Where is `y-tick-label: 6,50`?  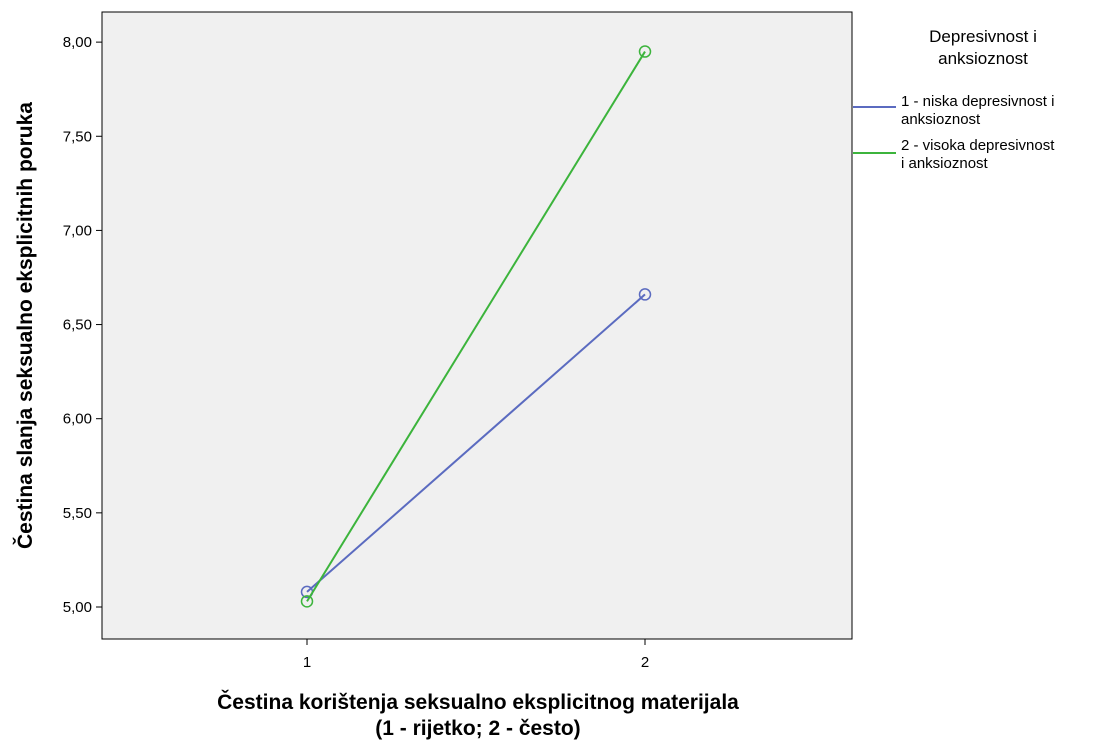
y-tick-label: 6,50 is located at coordinates (77, 325).